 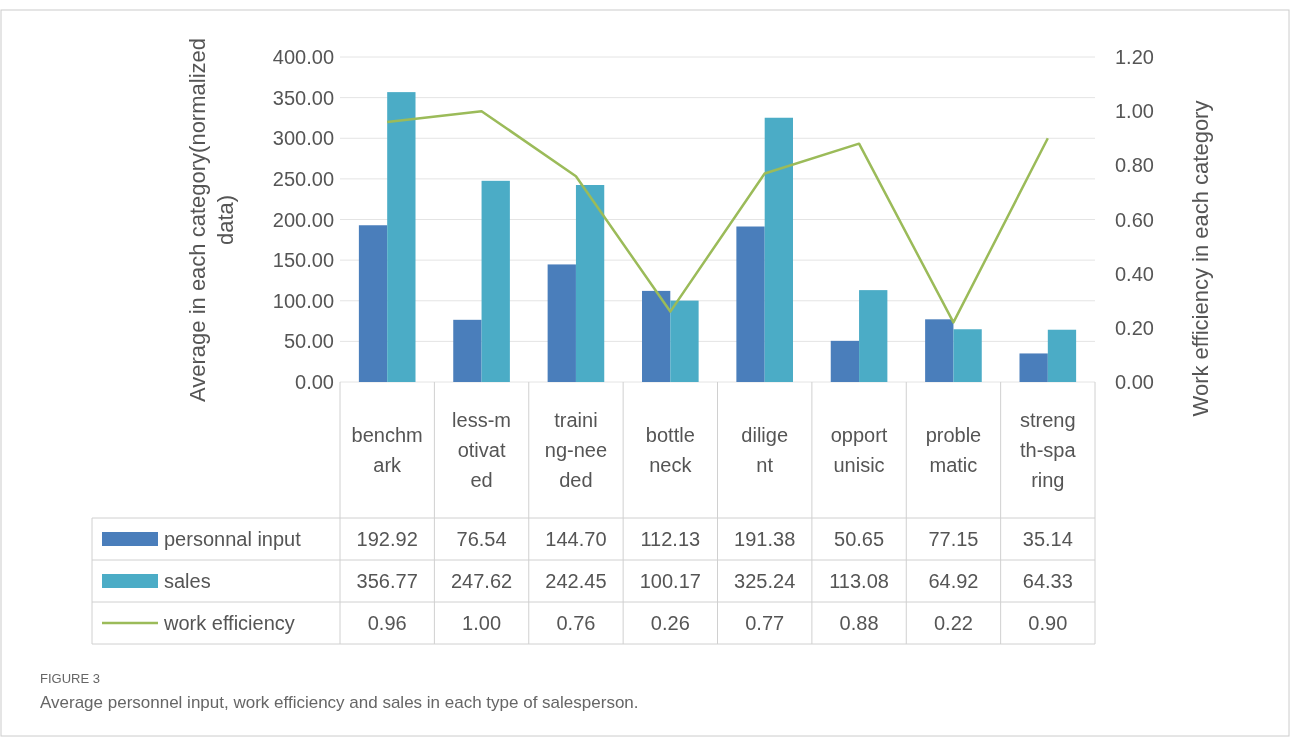 I want to click on data-label: 64.33, so click(x=1047, y=581).